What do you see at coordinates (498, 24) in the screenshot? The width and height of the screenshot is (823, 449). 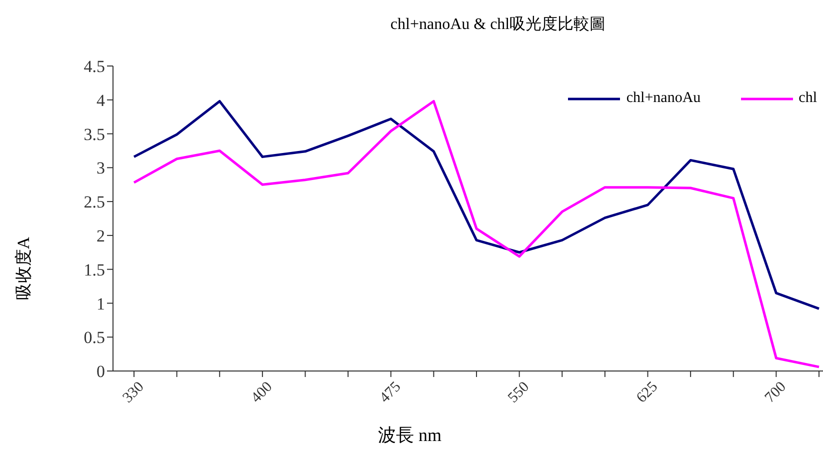 I see `chart-title: chl+nanoAu & chl吸光度比較圖` at bounding box center [498, 24].